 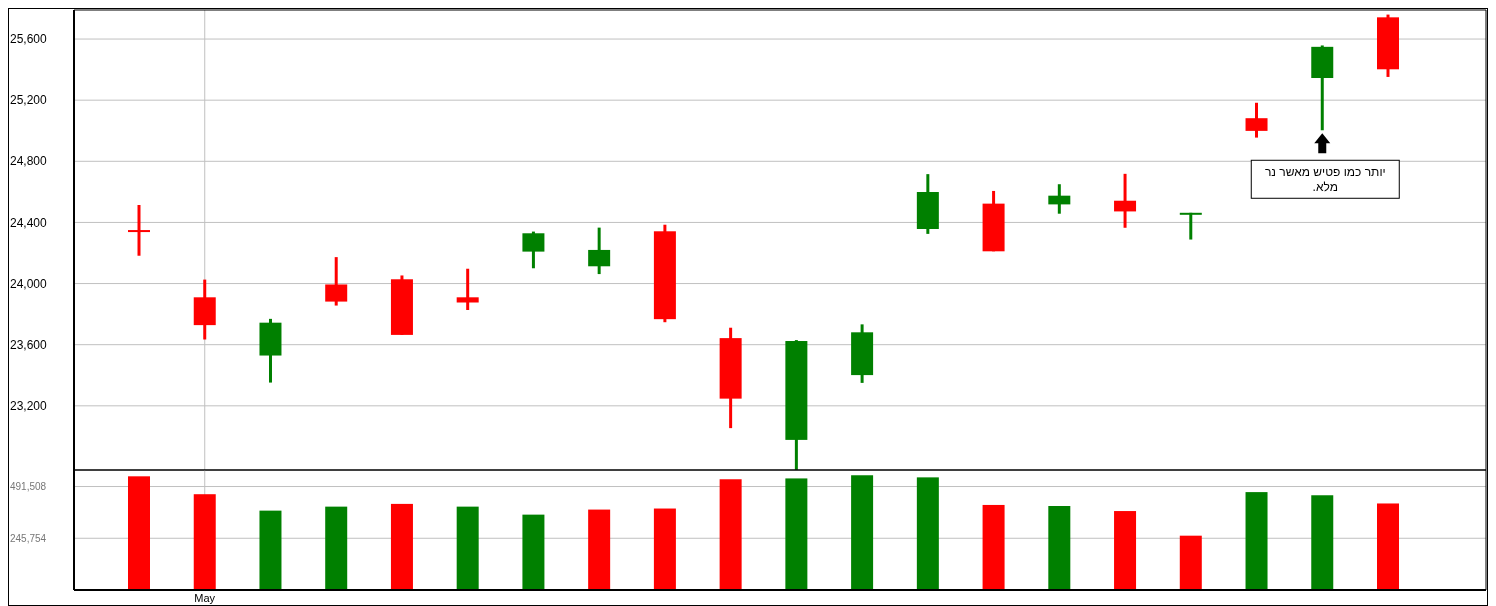 What do you see at coordinates (29, 39) in the screenshot?
I see `y-tick-label: 25,600` at bounding box center [29, 39].